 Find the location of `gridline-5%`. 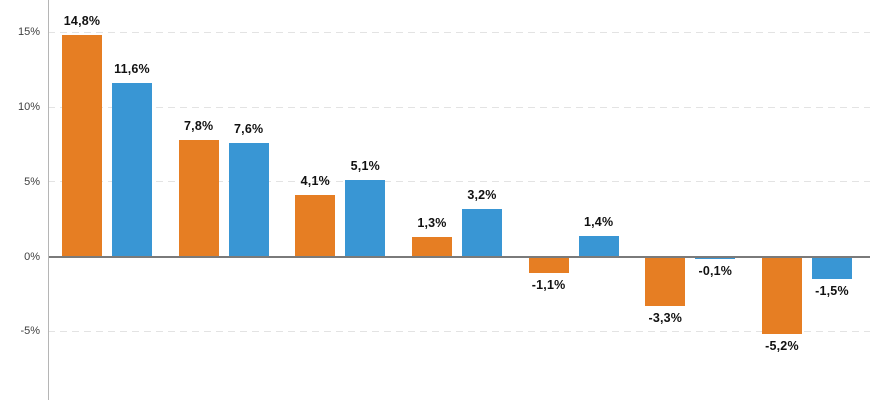

gridline-5% is located at coordinates (459, 182).